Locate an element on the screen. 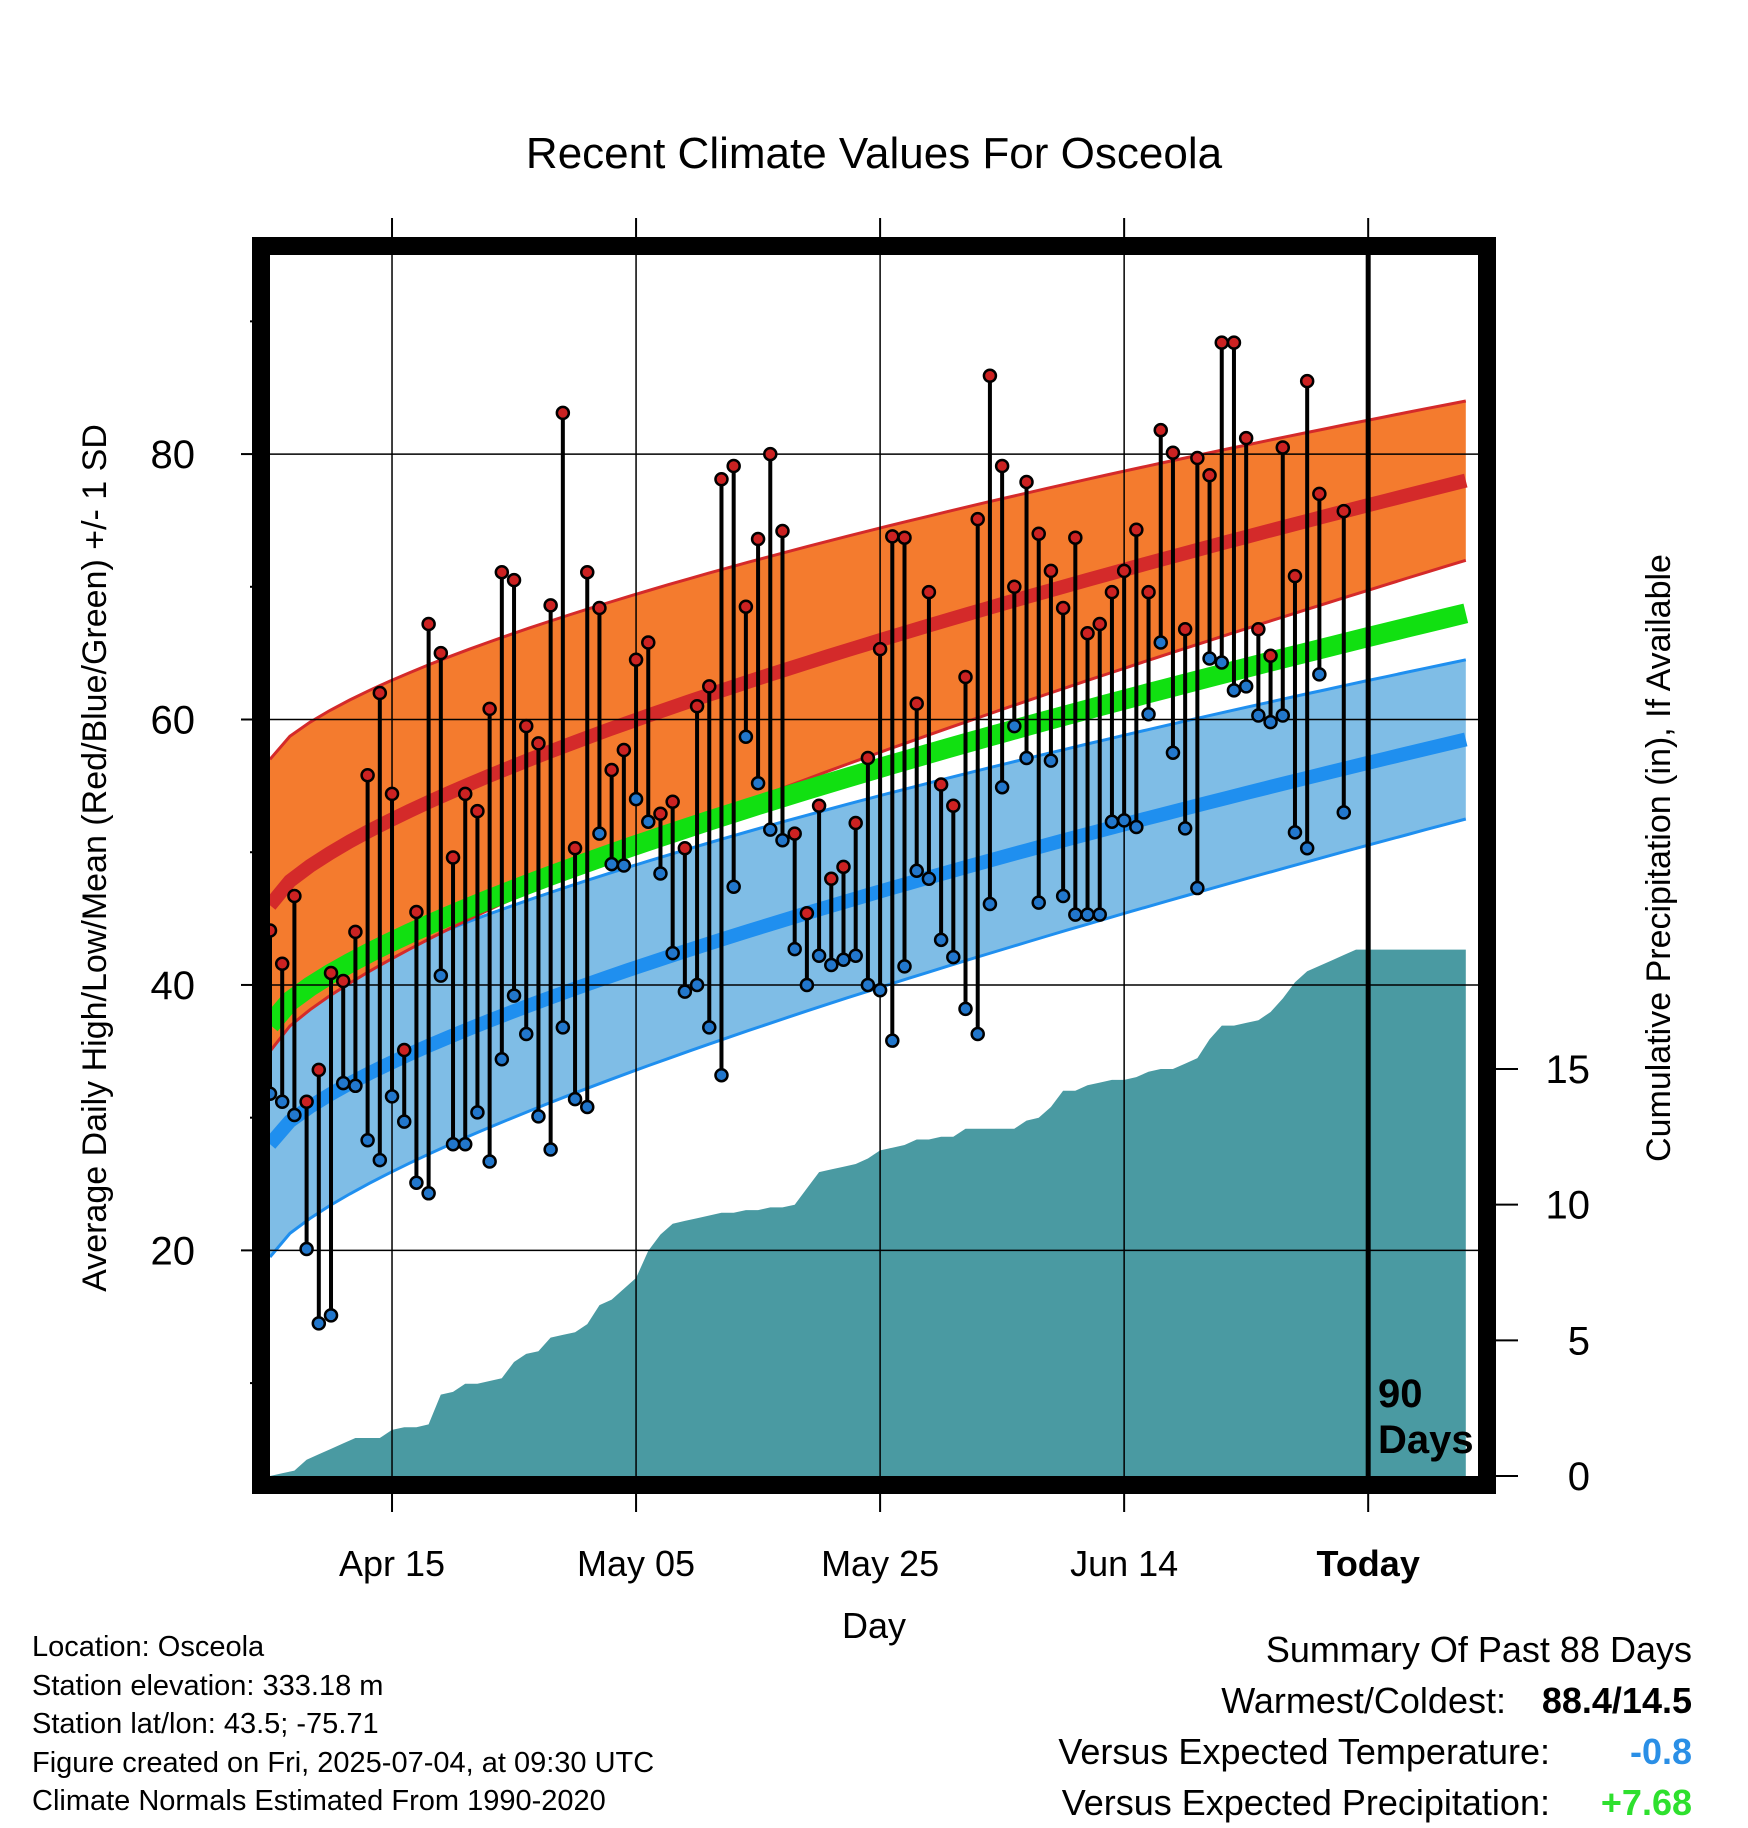 The height and width of the screenshot is (1828, 1748). x-axis-tick-label: May 25 is located at coordinates (880, 1563).